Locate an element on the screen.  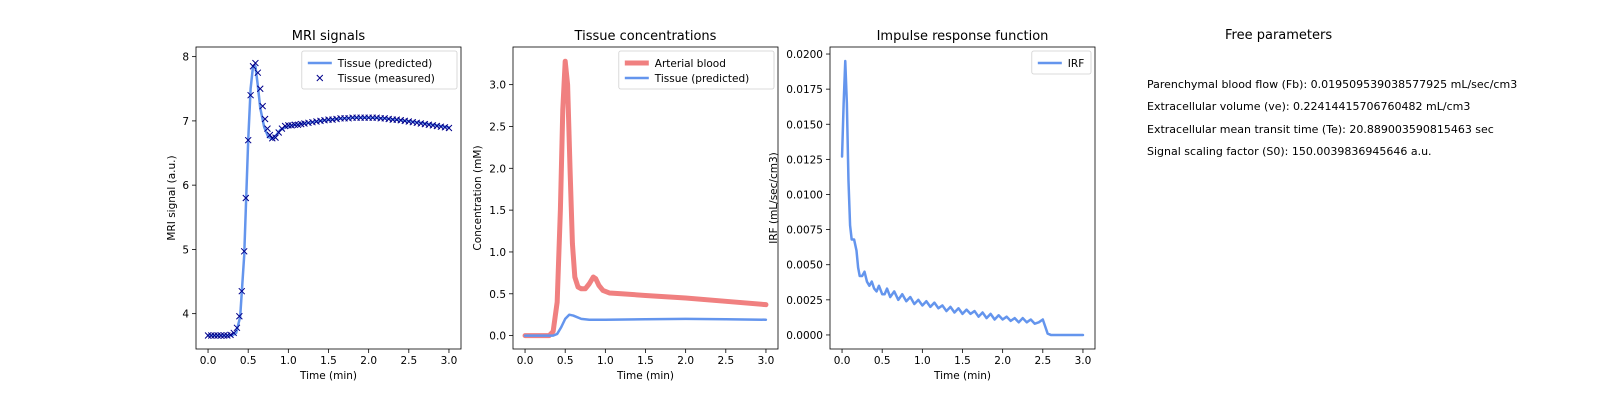
panel3-ytick-label: 0.0075 is located at coordinates (804, 231).